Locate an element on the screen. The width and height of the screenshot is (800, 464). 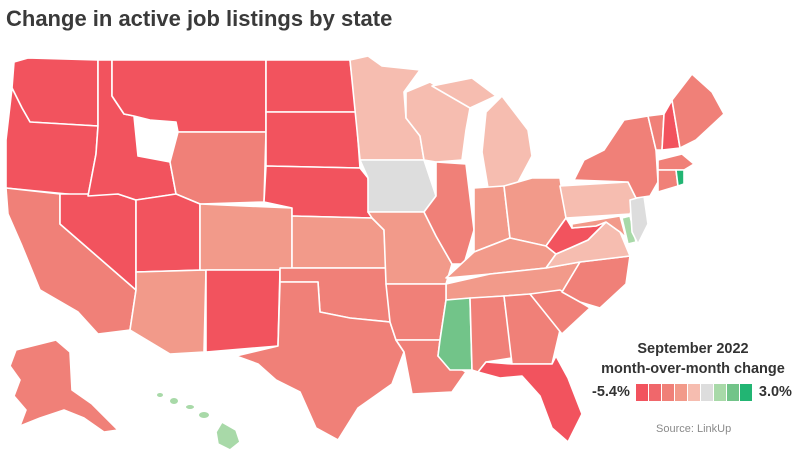
state-SD is located at coordinates (313, 140).